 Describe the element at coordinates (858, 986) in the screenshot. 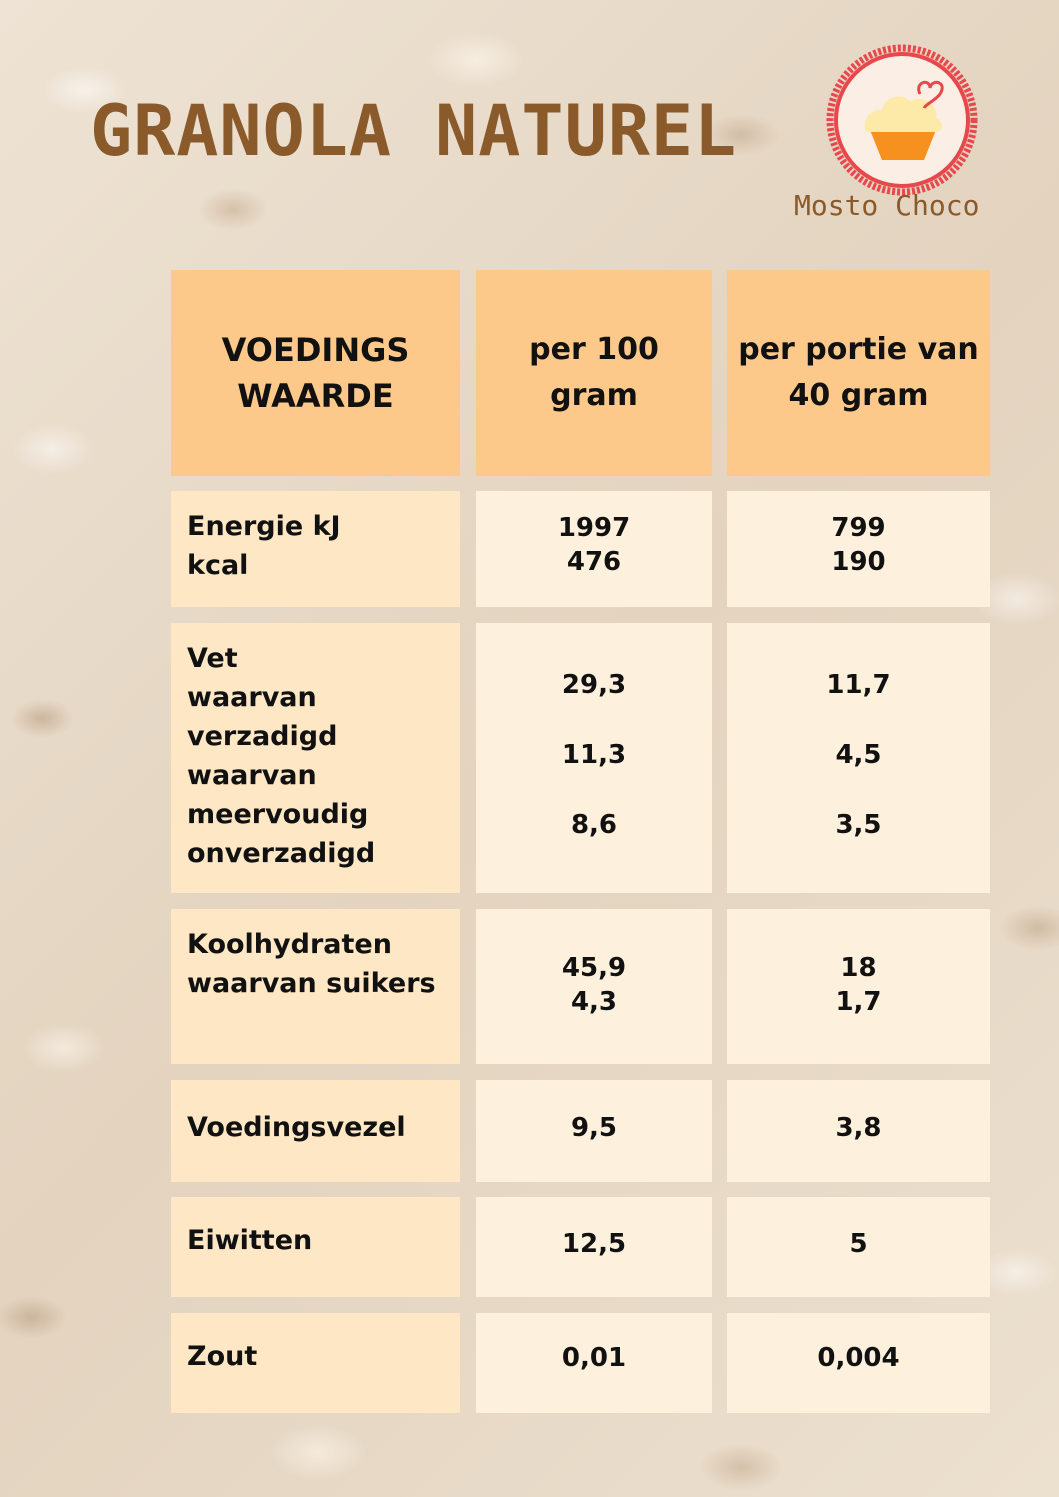

I see `row-carbs-portion: 18 1,7` at that location.